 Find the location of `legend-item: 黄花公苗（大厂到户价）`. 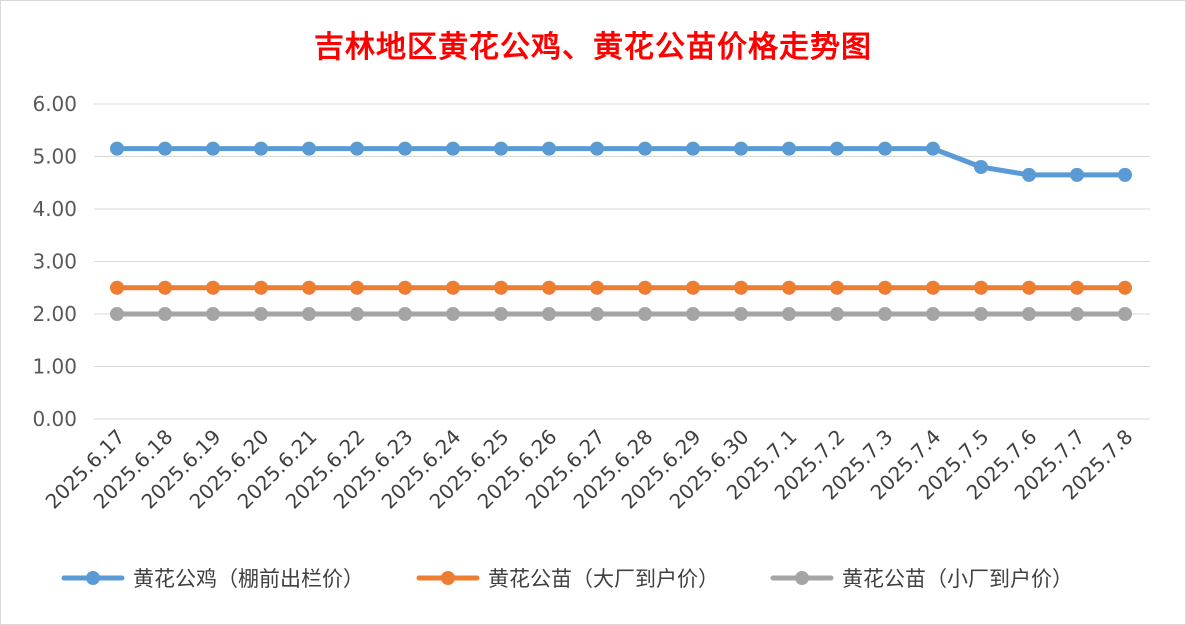

legend-item: 黄花公苗（大厂到户价） is located at coordinates (567, 579).